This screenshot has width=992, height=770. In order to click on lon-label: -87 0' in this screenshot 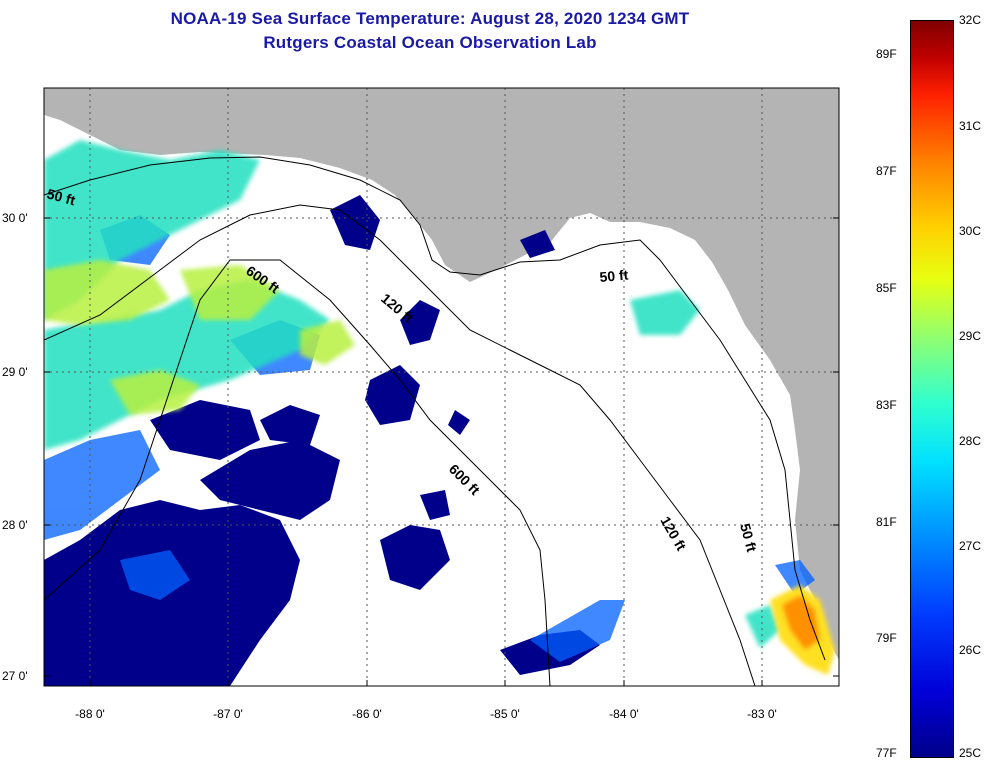, I will do `click(228, 713)`.